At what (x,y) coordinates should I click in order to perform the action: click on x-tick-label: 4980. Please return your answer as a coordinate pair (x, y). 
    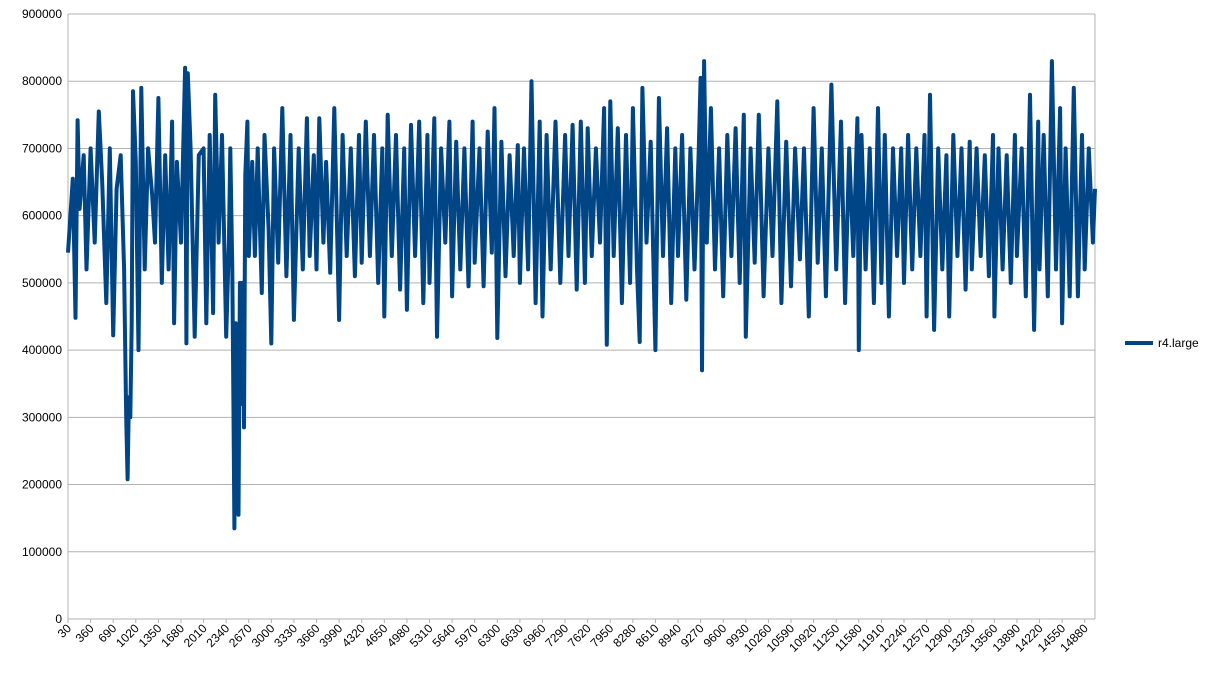
    Looking at the image, I should click on (398, 635).